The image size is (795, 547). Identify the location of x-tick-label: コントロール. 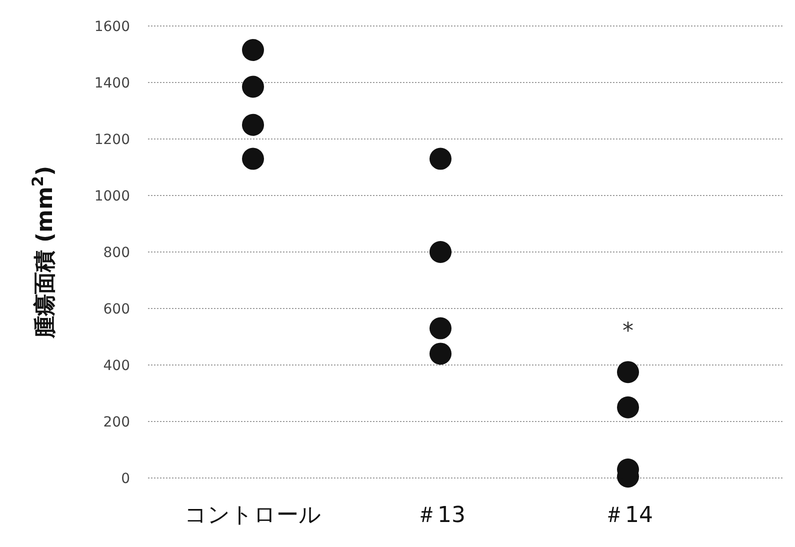
(253, 515).